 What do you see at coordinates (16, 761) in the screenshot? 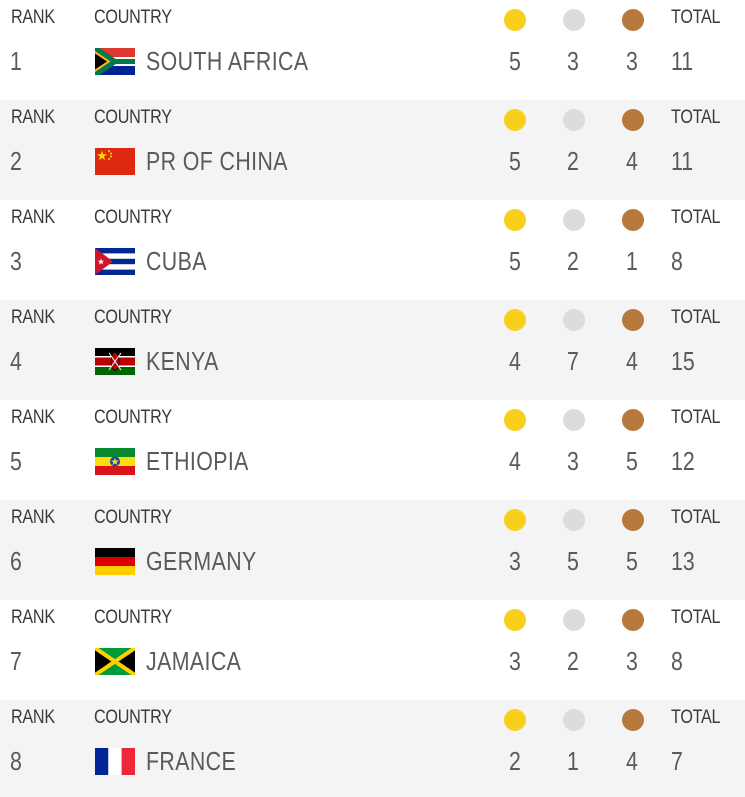
I see `rank-value: 8` at bounding box center [16, 761].